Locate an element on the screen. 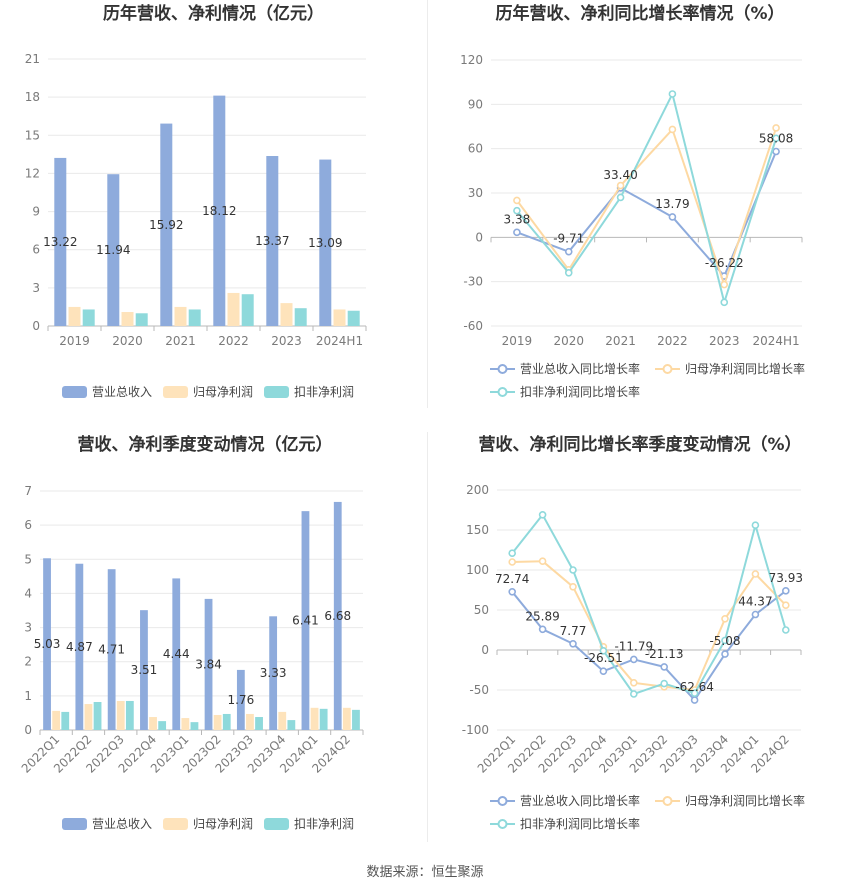 This screenshot has width=850, height=891. data-label-revenue-2021: 15.92 is located at coordinates (166, 225).